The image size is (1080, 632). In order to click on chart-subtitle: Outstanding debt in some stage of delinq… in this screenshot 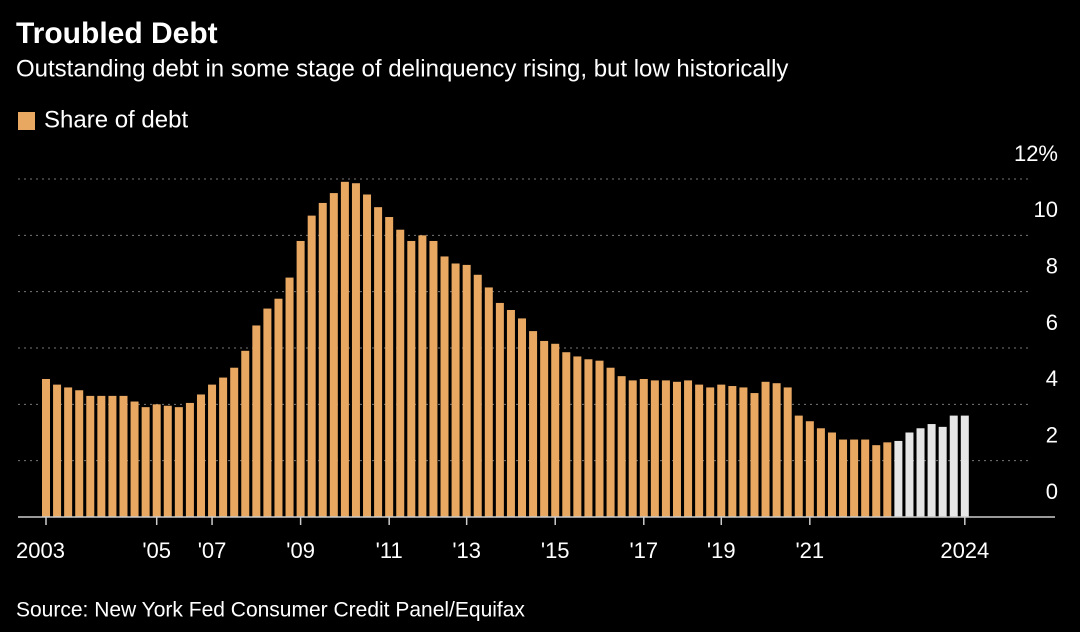, I will do `click(402, 68)`.